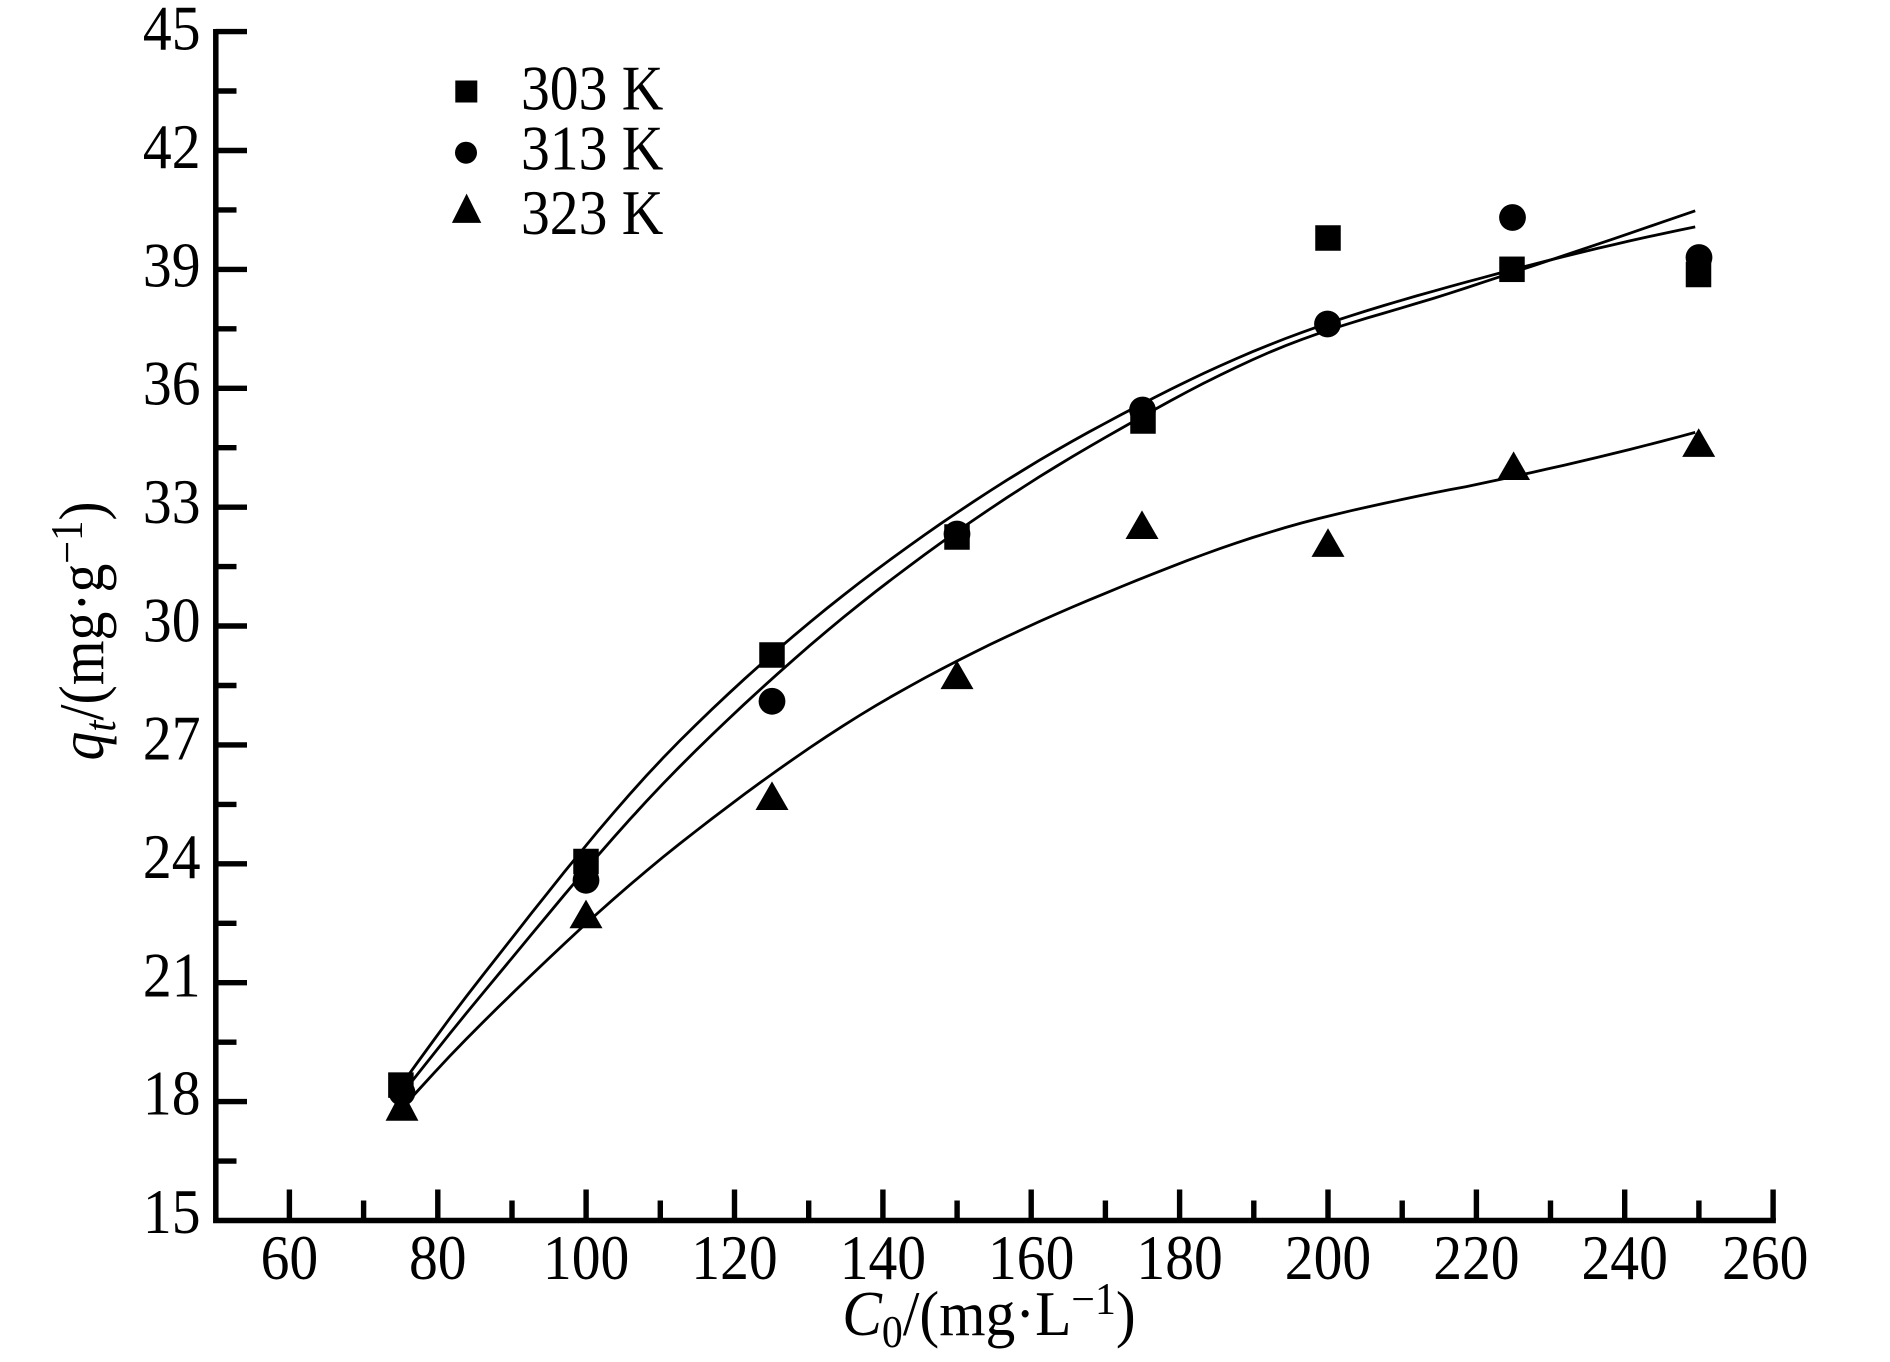 This screenshot has width=1890, height=1362. I want to click on svg-text: 260, so click(1765, 1258).